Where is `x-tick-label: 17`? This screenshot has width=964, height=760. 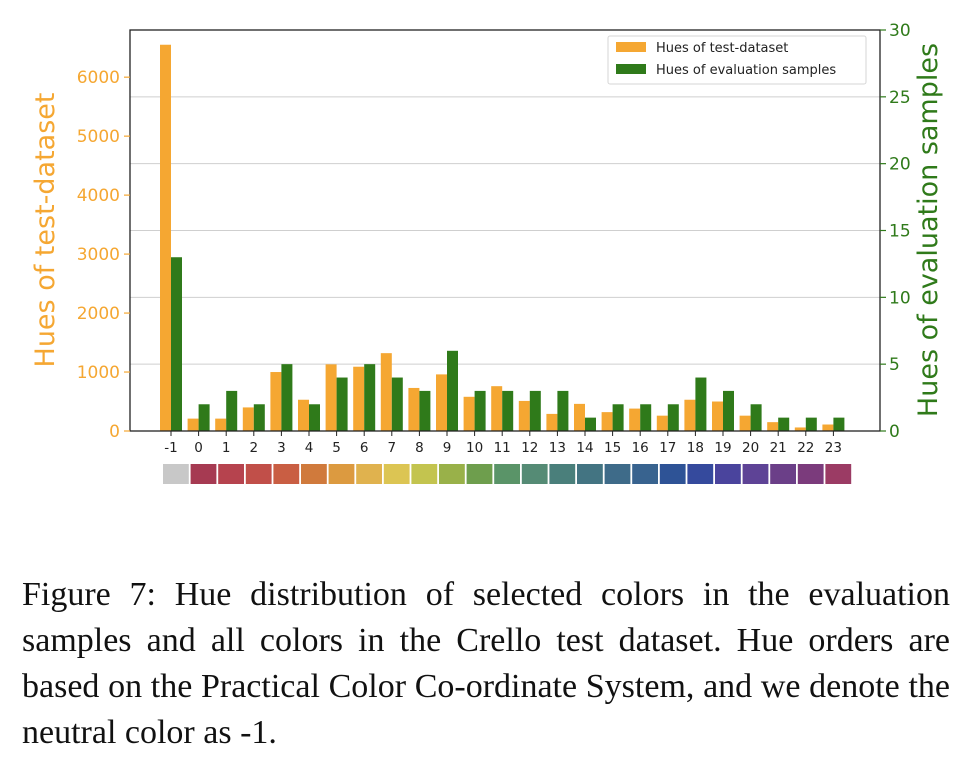
x-tick-label: 17 is located at coordinates (667, 448).